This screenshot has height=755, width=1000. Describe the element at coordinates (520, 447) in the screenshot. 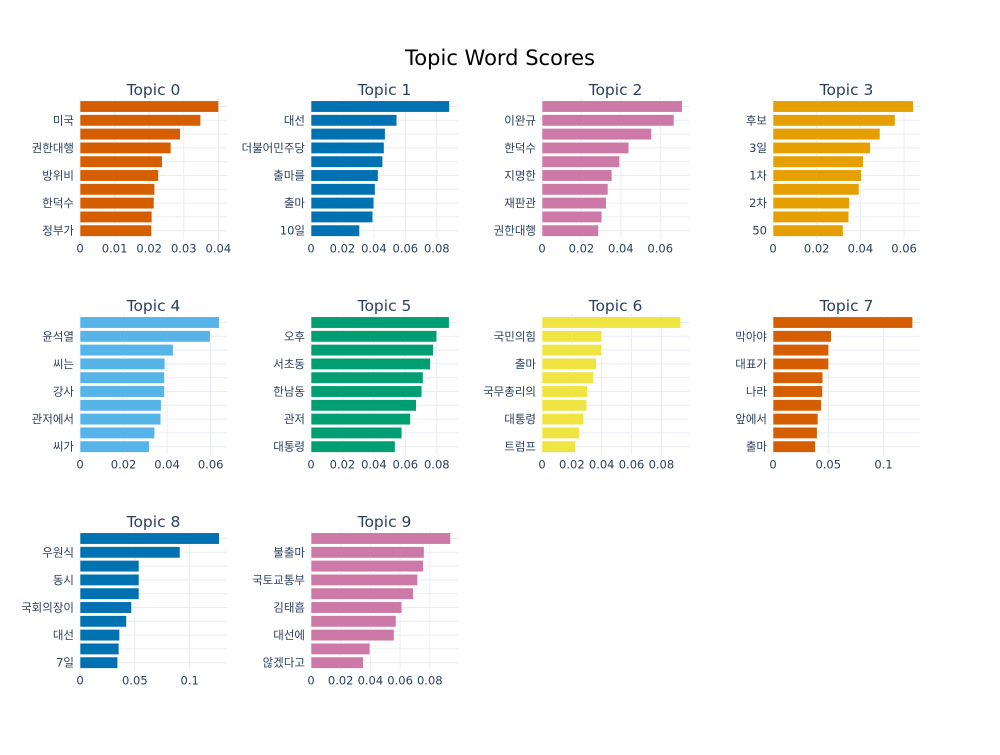

I see `category-label: 트럼프` at that location.